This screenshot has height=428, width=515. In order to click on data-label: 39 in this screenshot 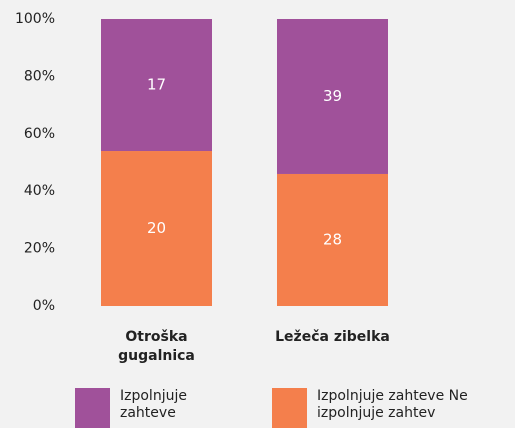, I will do `click(332, 96)`.